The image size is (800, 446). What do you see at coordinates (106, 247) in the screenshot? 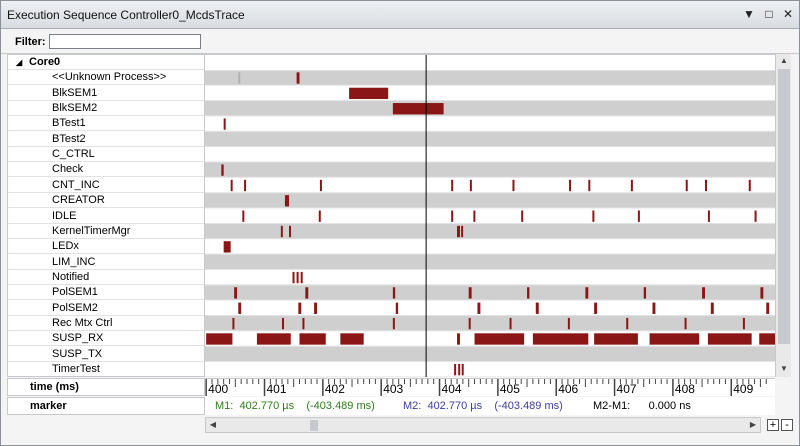
I see `tree-row: LEDx` at bounding box center [106, 247].